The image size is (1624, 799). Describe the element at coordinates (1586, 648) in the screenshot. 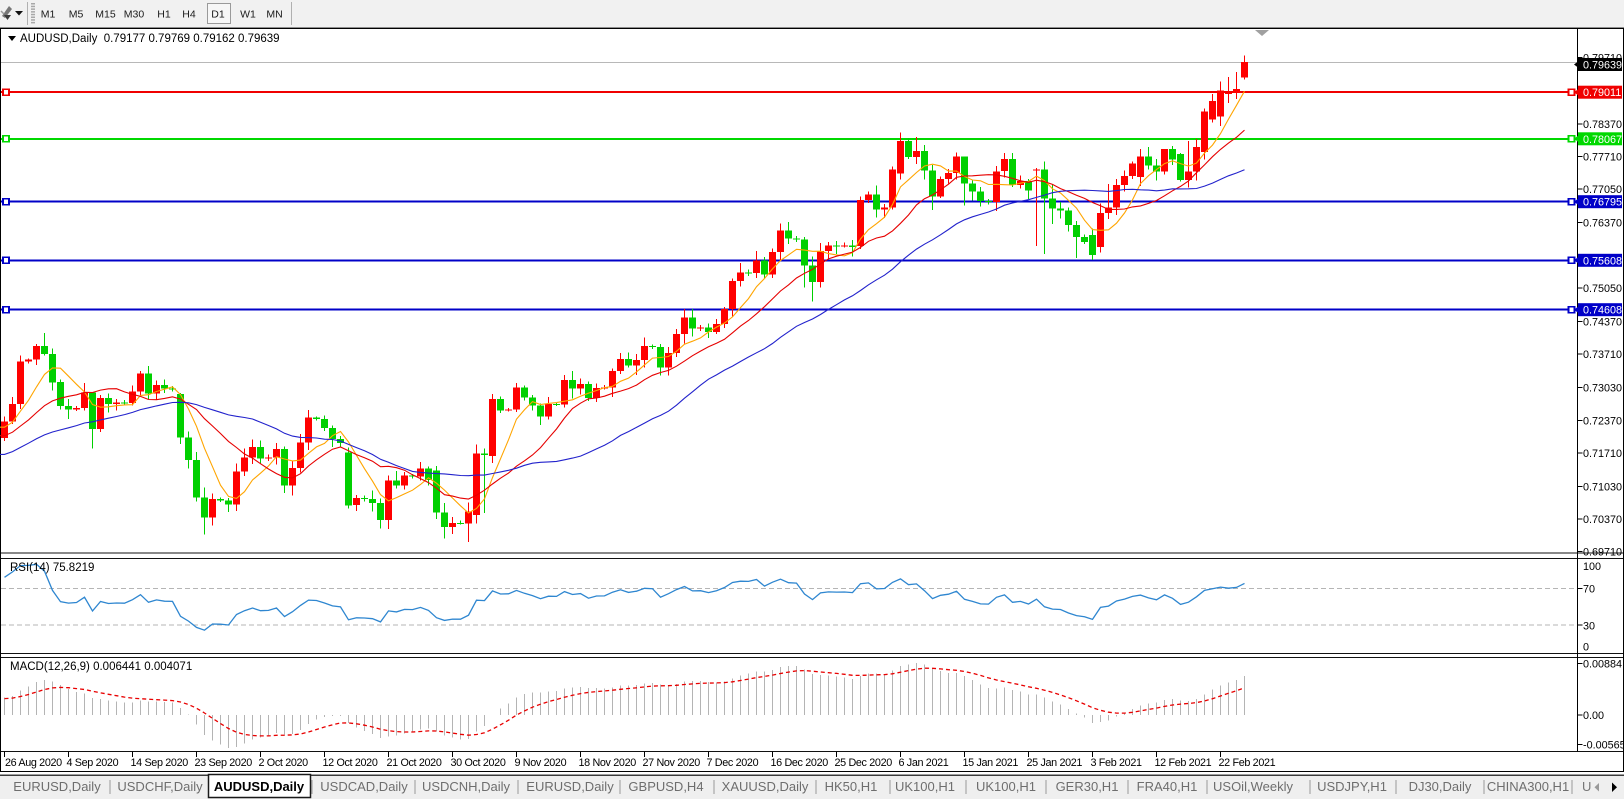

I see `svg-text: 0` at that location.